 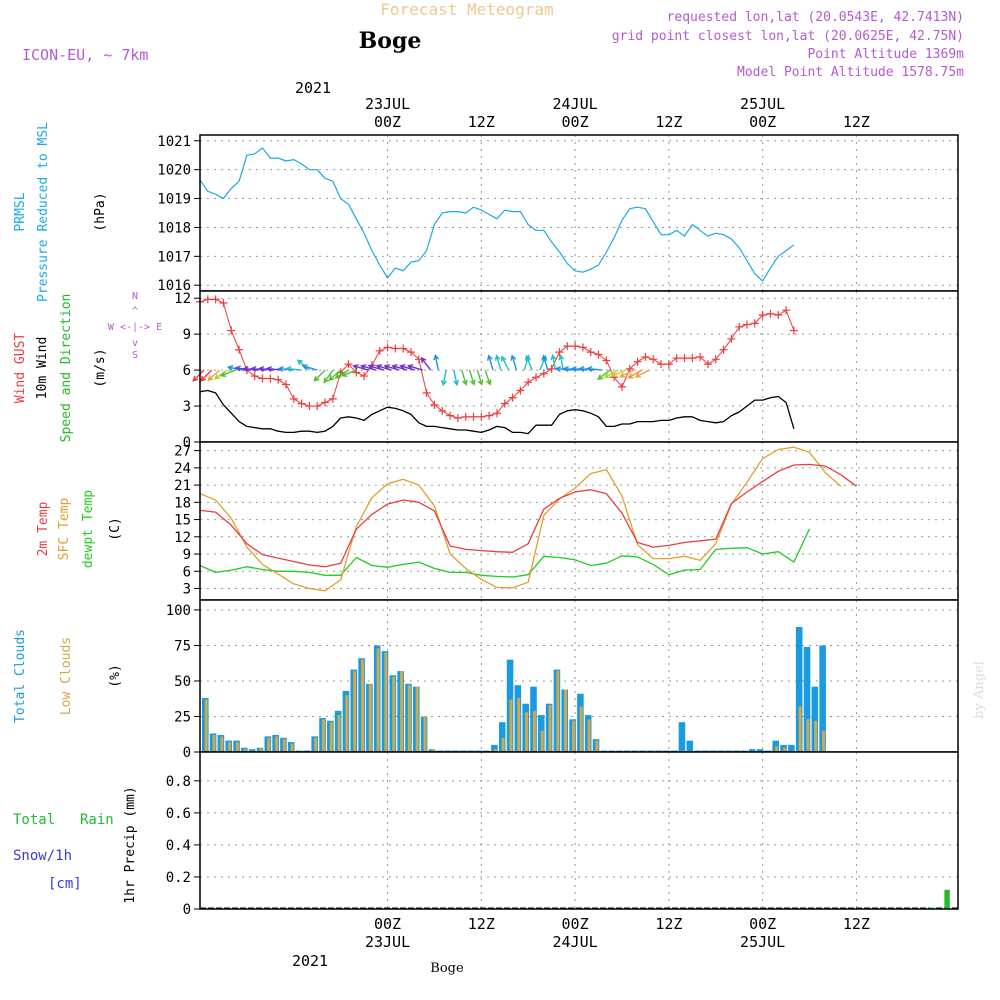 What do you see at coordinates (85, 55) in the screenshot?
I see `model-label: ICON-EU, ~ 7km` at bounding box center [85, 55].